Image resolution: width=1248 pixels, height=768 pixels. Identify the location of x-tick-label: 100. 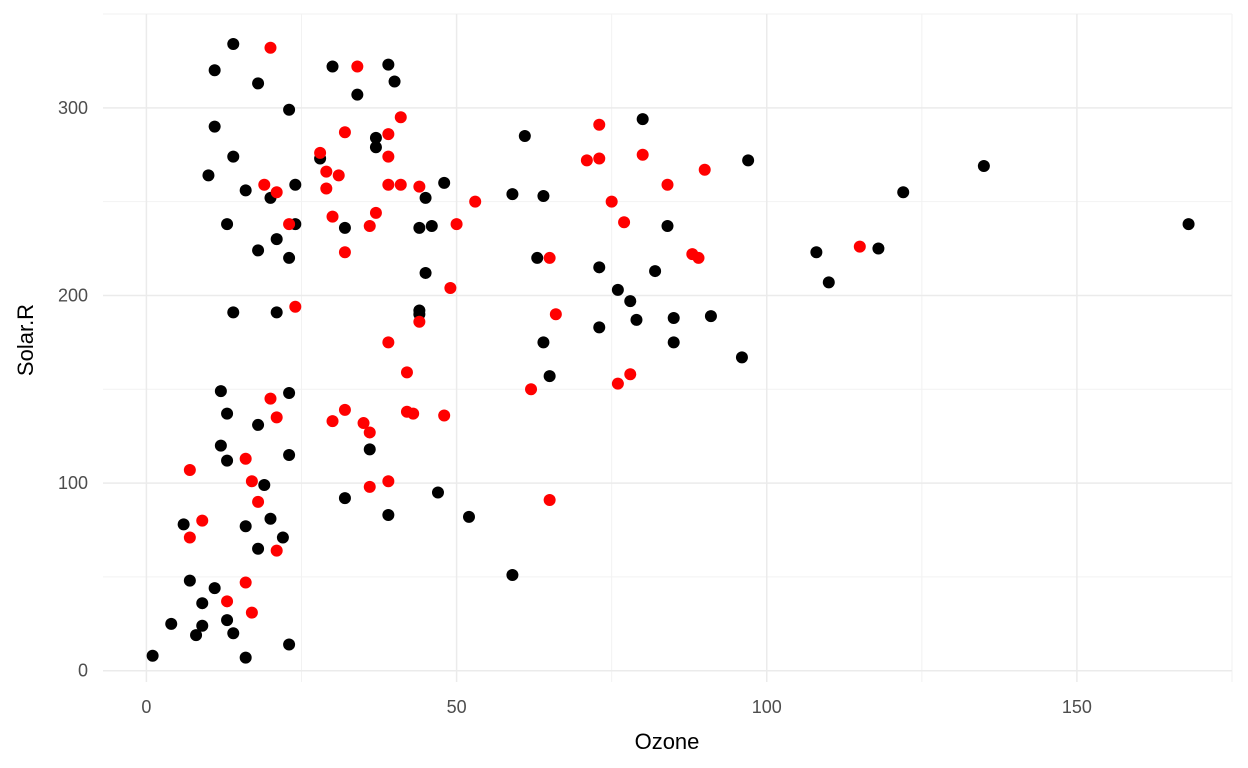
(767, 707).